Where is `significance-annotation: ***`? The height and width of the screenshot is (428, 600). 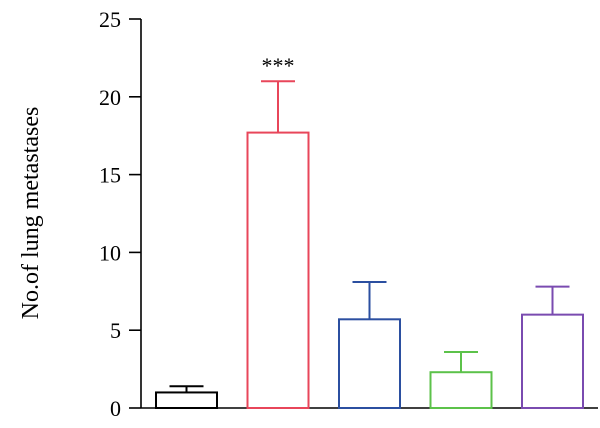
significance-annotation: *** is located at coordinates (278, 65).